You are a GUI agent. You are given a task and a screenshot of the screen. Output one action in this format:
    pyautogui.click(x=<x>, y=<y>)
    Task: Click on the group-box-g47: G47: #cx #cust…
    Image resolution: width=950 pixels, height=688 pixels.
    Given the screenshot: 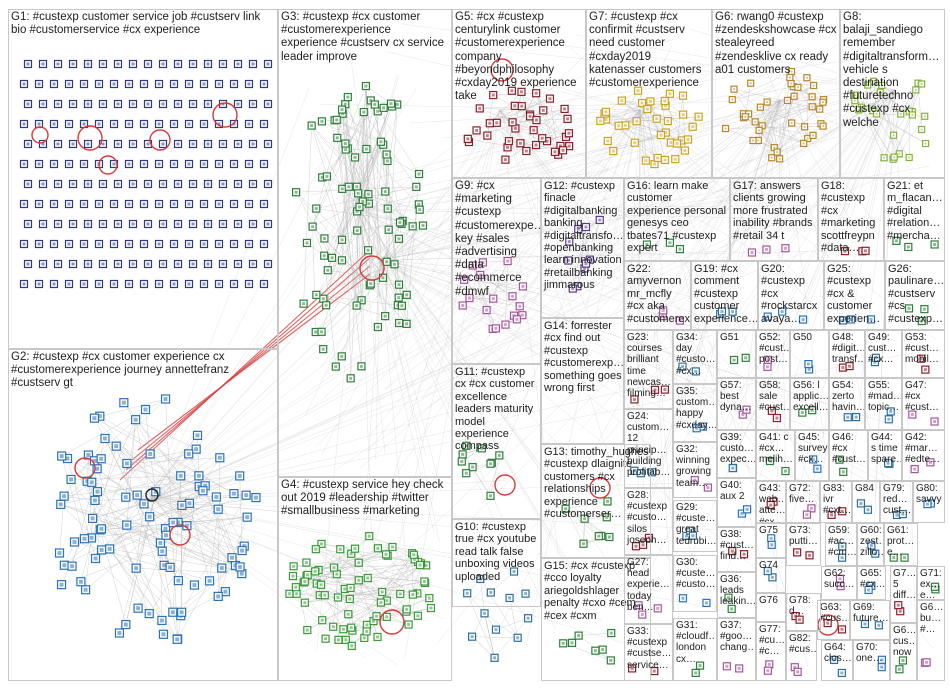 What is the action you would take?
    pyautogui.click(x=923, y=404)
    